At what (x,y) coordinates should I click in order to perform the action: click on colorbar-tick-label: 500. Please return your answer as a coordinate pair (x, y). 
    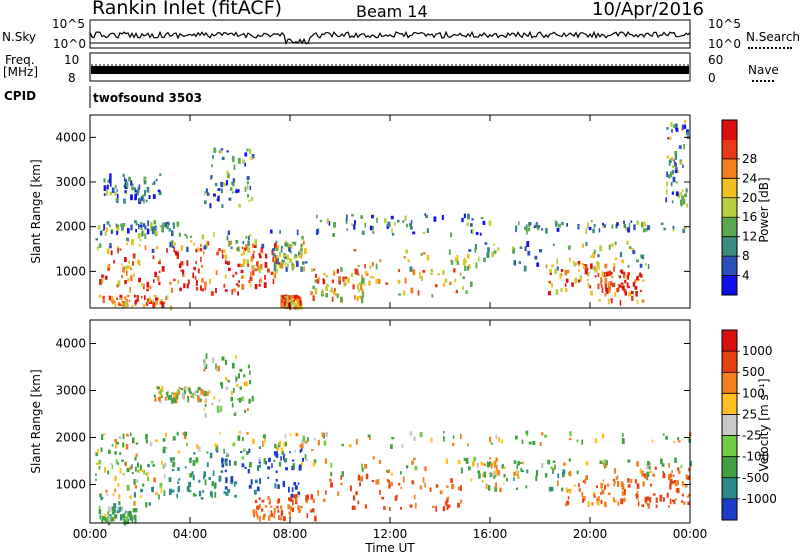
    Looking at the image, I should click on (753, 372).